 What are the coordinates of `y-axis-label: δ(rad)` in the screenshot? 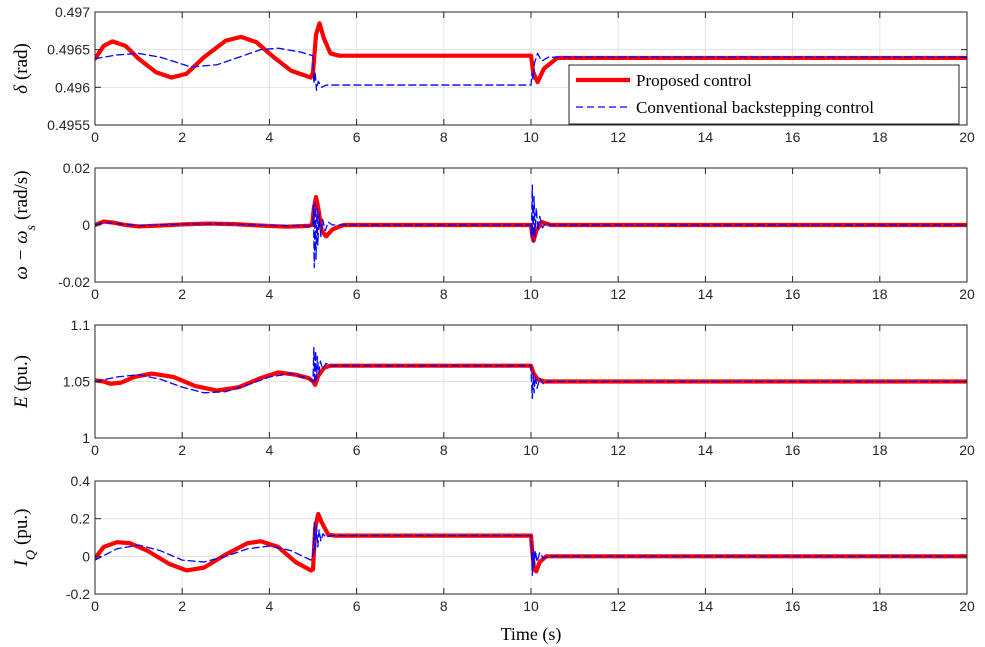 It's located at (21, 68).